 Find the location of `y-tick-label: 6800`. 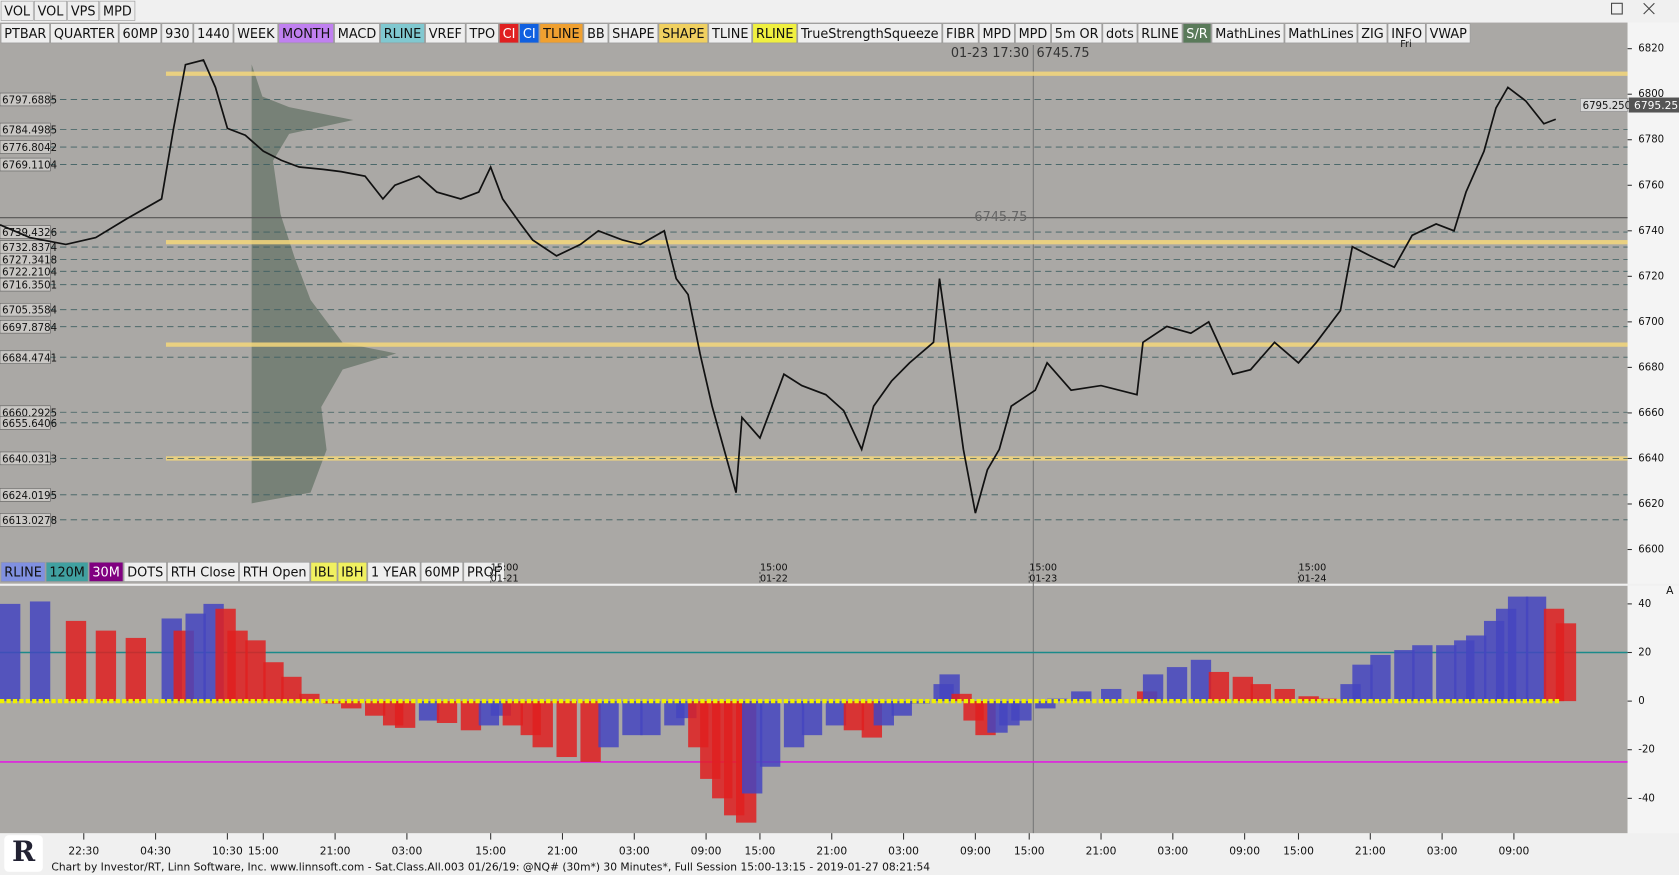

y-tick-label: 6800 is located at coordinates (1651, 94).